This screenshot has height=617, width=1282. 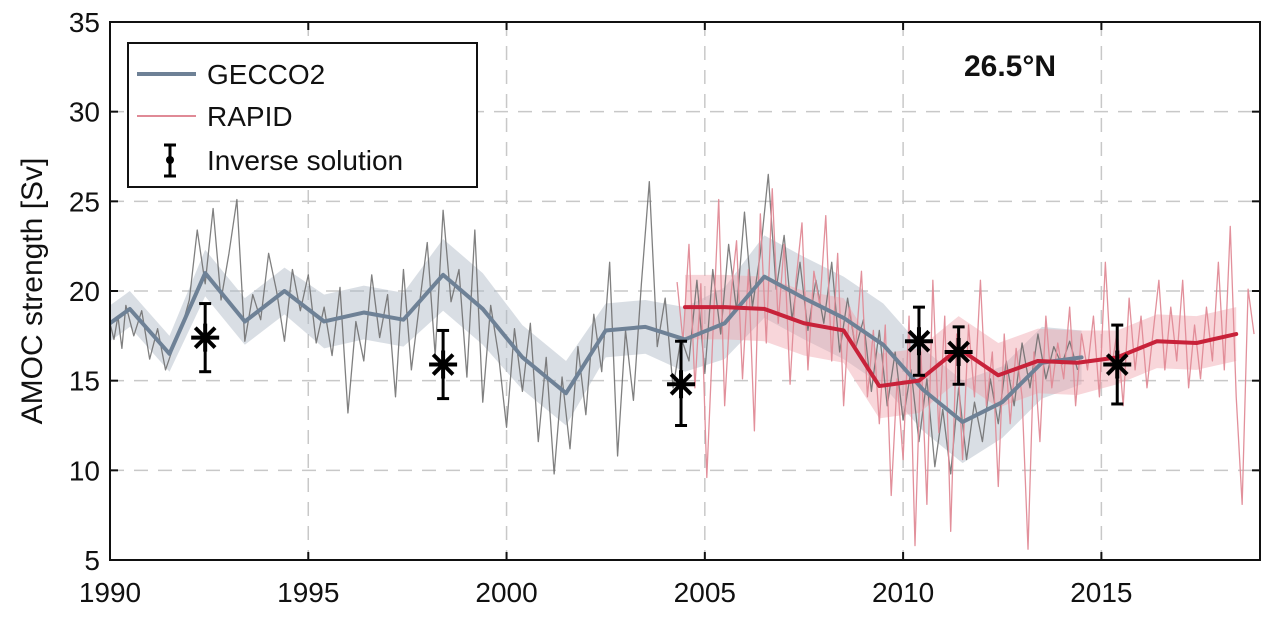 What do you see at coordinates (661, 364) in the screenshot?
I see `inverse-solution-markers` at bounding box center [661, 364].